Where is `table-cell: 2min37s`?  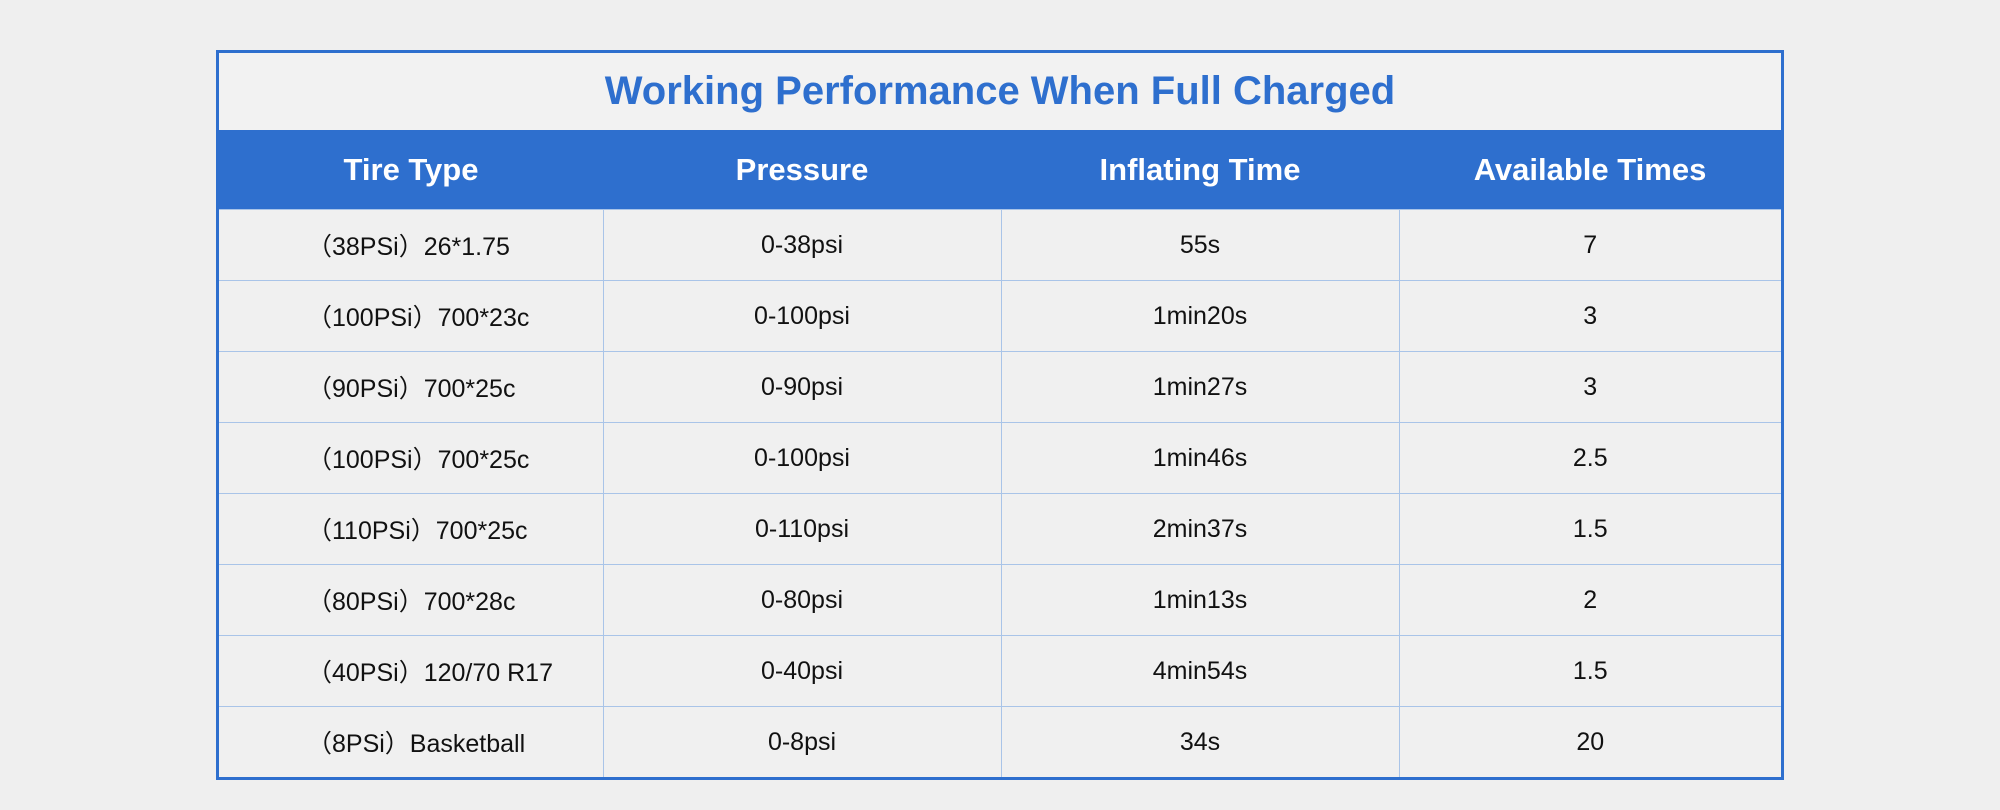 table-cell: 2min37s is located at coordinates (1200, 529).